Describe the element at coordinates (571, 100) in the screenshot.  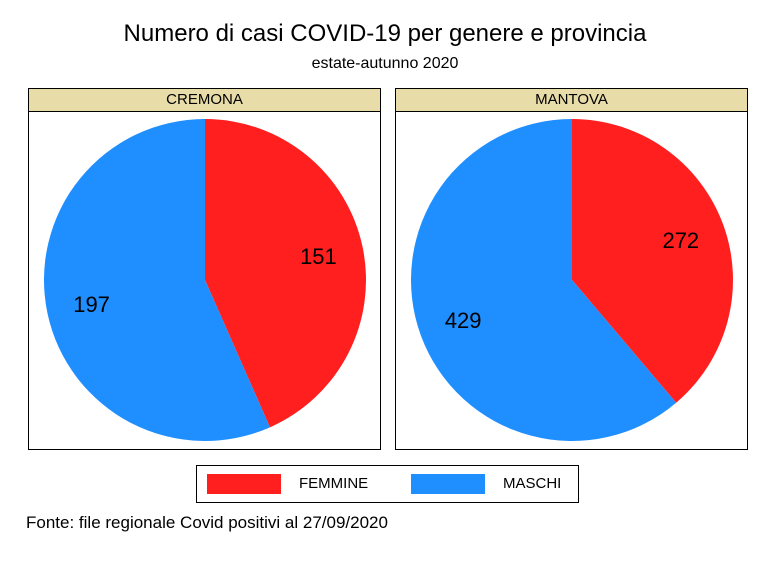
I see `panel-strip-label: MANTOVA` at that location.